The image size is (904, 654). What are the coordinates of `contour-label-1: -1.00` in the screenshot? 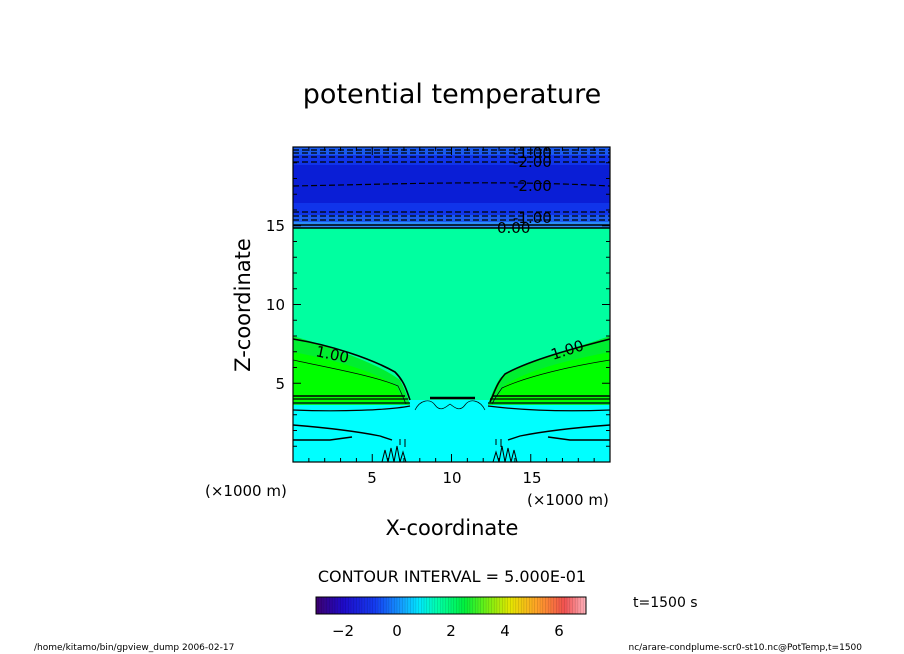 It's located at (532, 153).